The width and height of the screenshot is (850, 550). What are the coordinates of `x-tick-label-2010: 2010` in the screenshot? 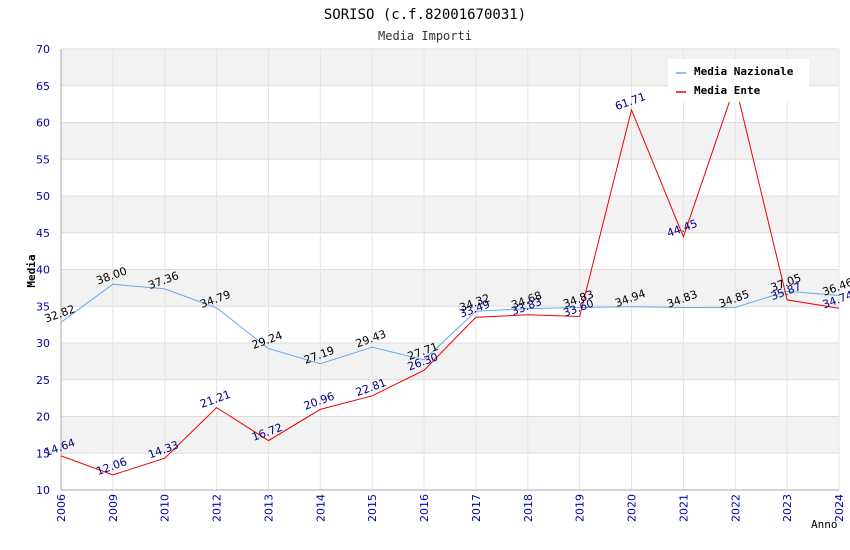 It's located at (165, 508).